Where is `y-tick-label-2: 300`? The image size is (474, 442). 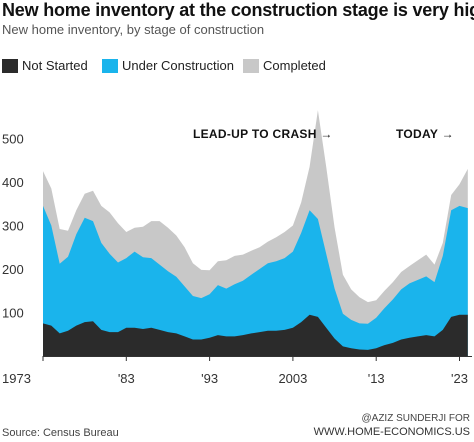 y-tick-label-2: 300 is located at coordinates (13, 226).